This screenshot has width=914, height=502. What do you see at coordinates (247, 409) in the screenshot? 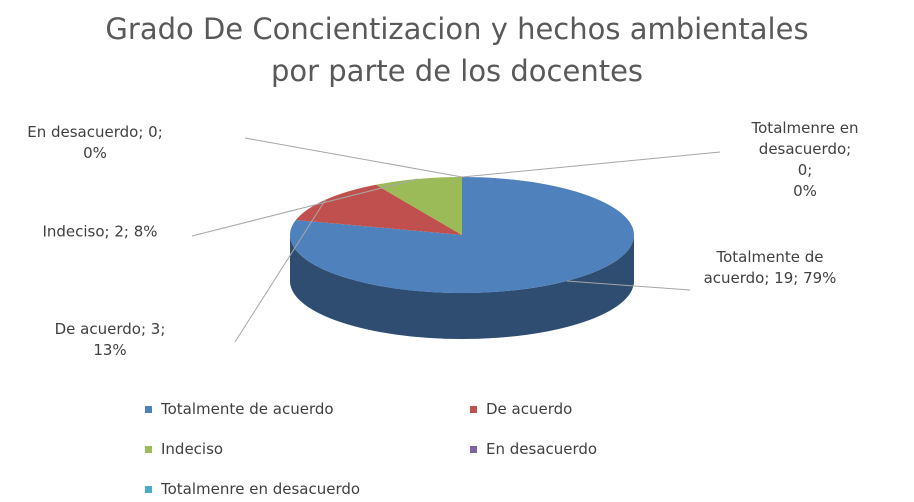
I see `legend-label: Totalmente de acuerdo` at bounding box center [247, 409].